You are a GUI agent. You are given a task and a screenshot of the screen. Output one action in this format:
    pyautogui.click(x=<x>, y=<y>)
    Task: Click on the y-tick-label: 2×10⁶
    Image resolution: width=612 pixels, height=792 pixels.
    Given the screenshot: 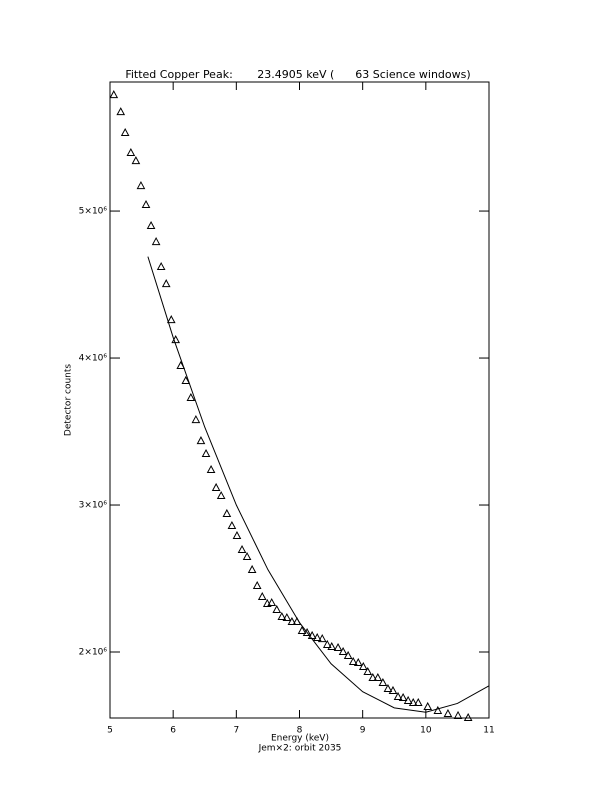 What is the action you would take?
    pyautogui.click(x=93, y=653)
    